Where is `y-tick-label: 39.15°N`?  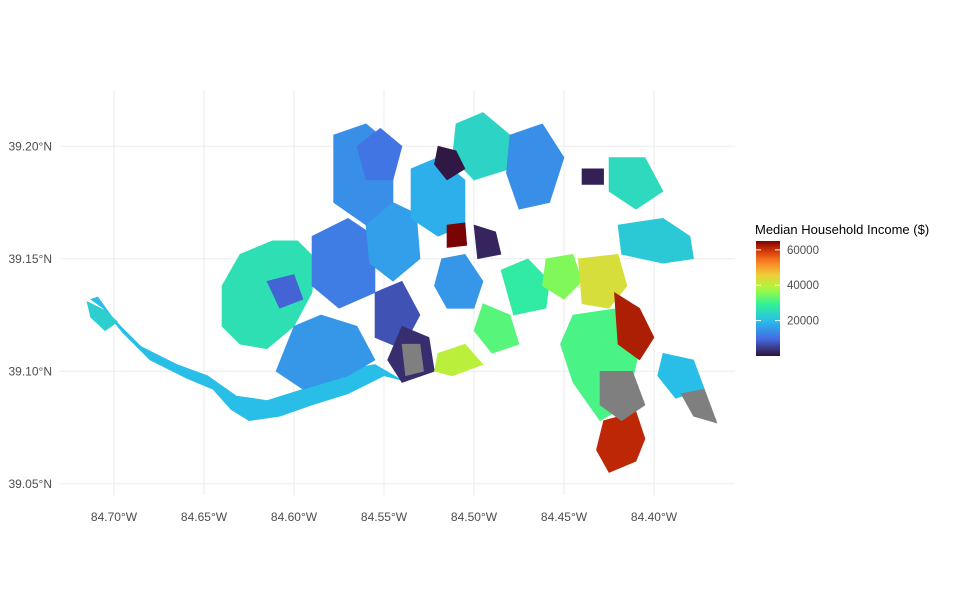
y-tick-label: 39.15°N is located at coordinates (31, 259).